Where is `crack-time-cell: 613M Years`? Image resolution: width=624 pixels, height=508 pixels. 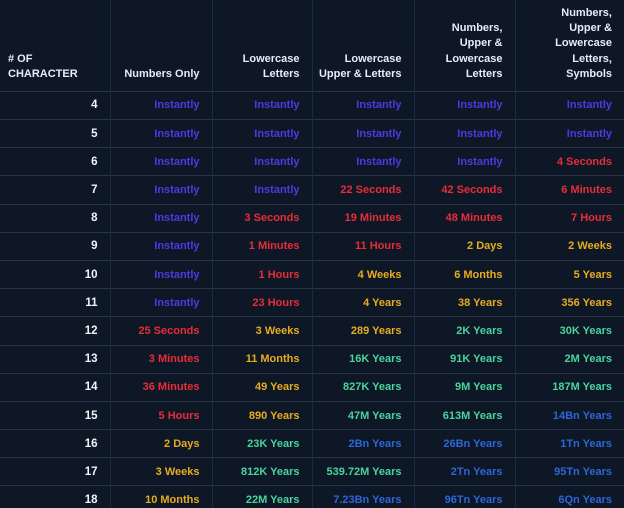 crack-time-cell: 613M Years is located at coordinates (464, 415).